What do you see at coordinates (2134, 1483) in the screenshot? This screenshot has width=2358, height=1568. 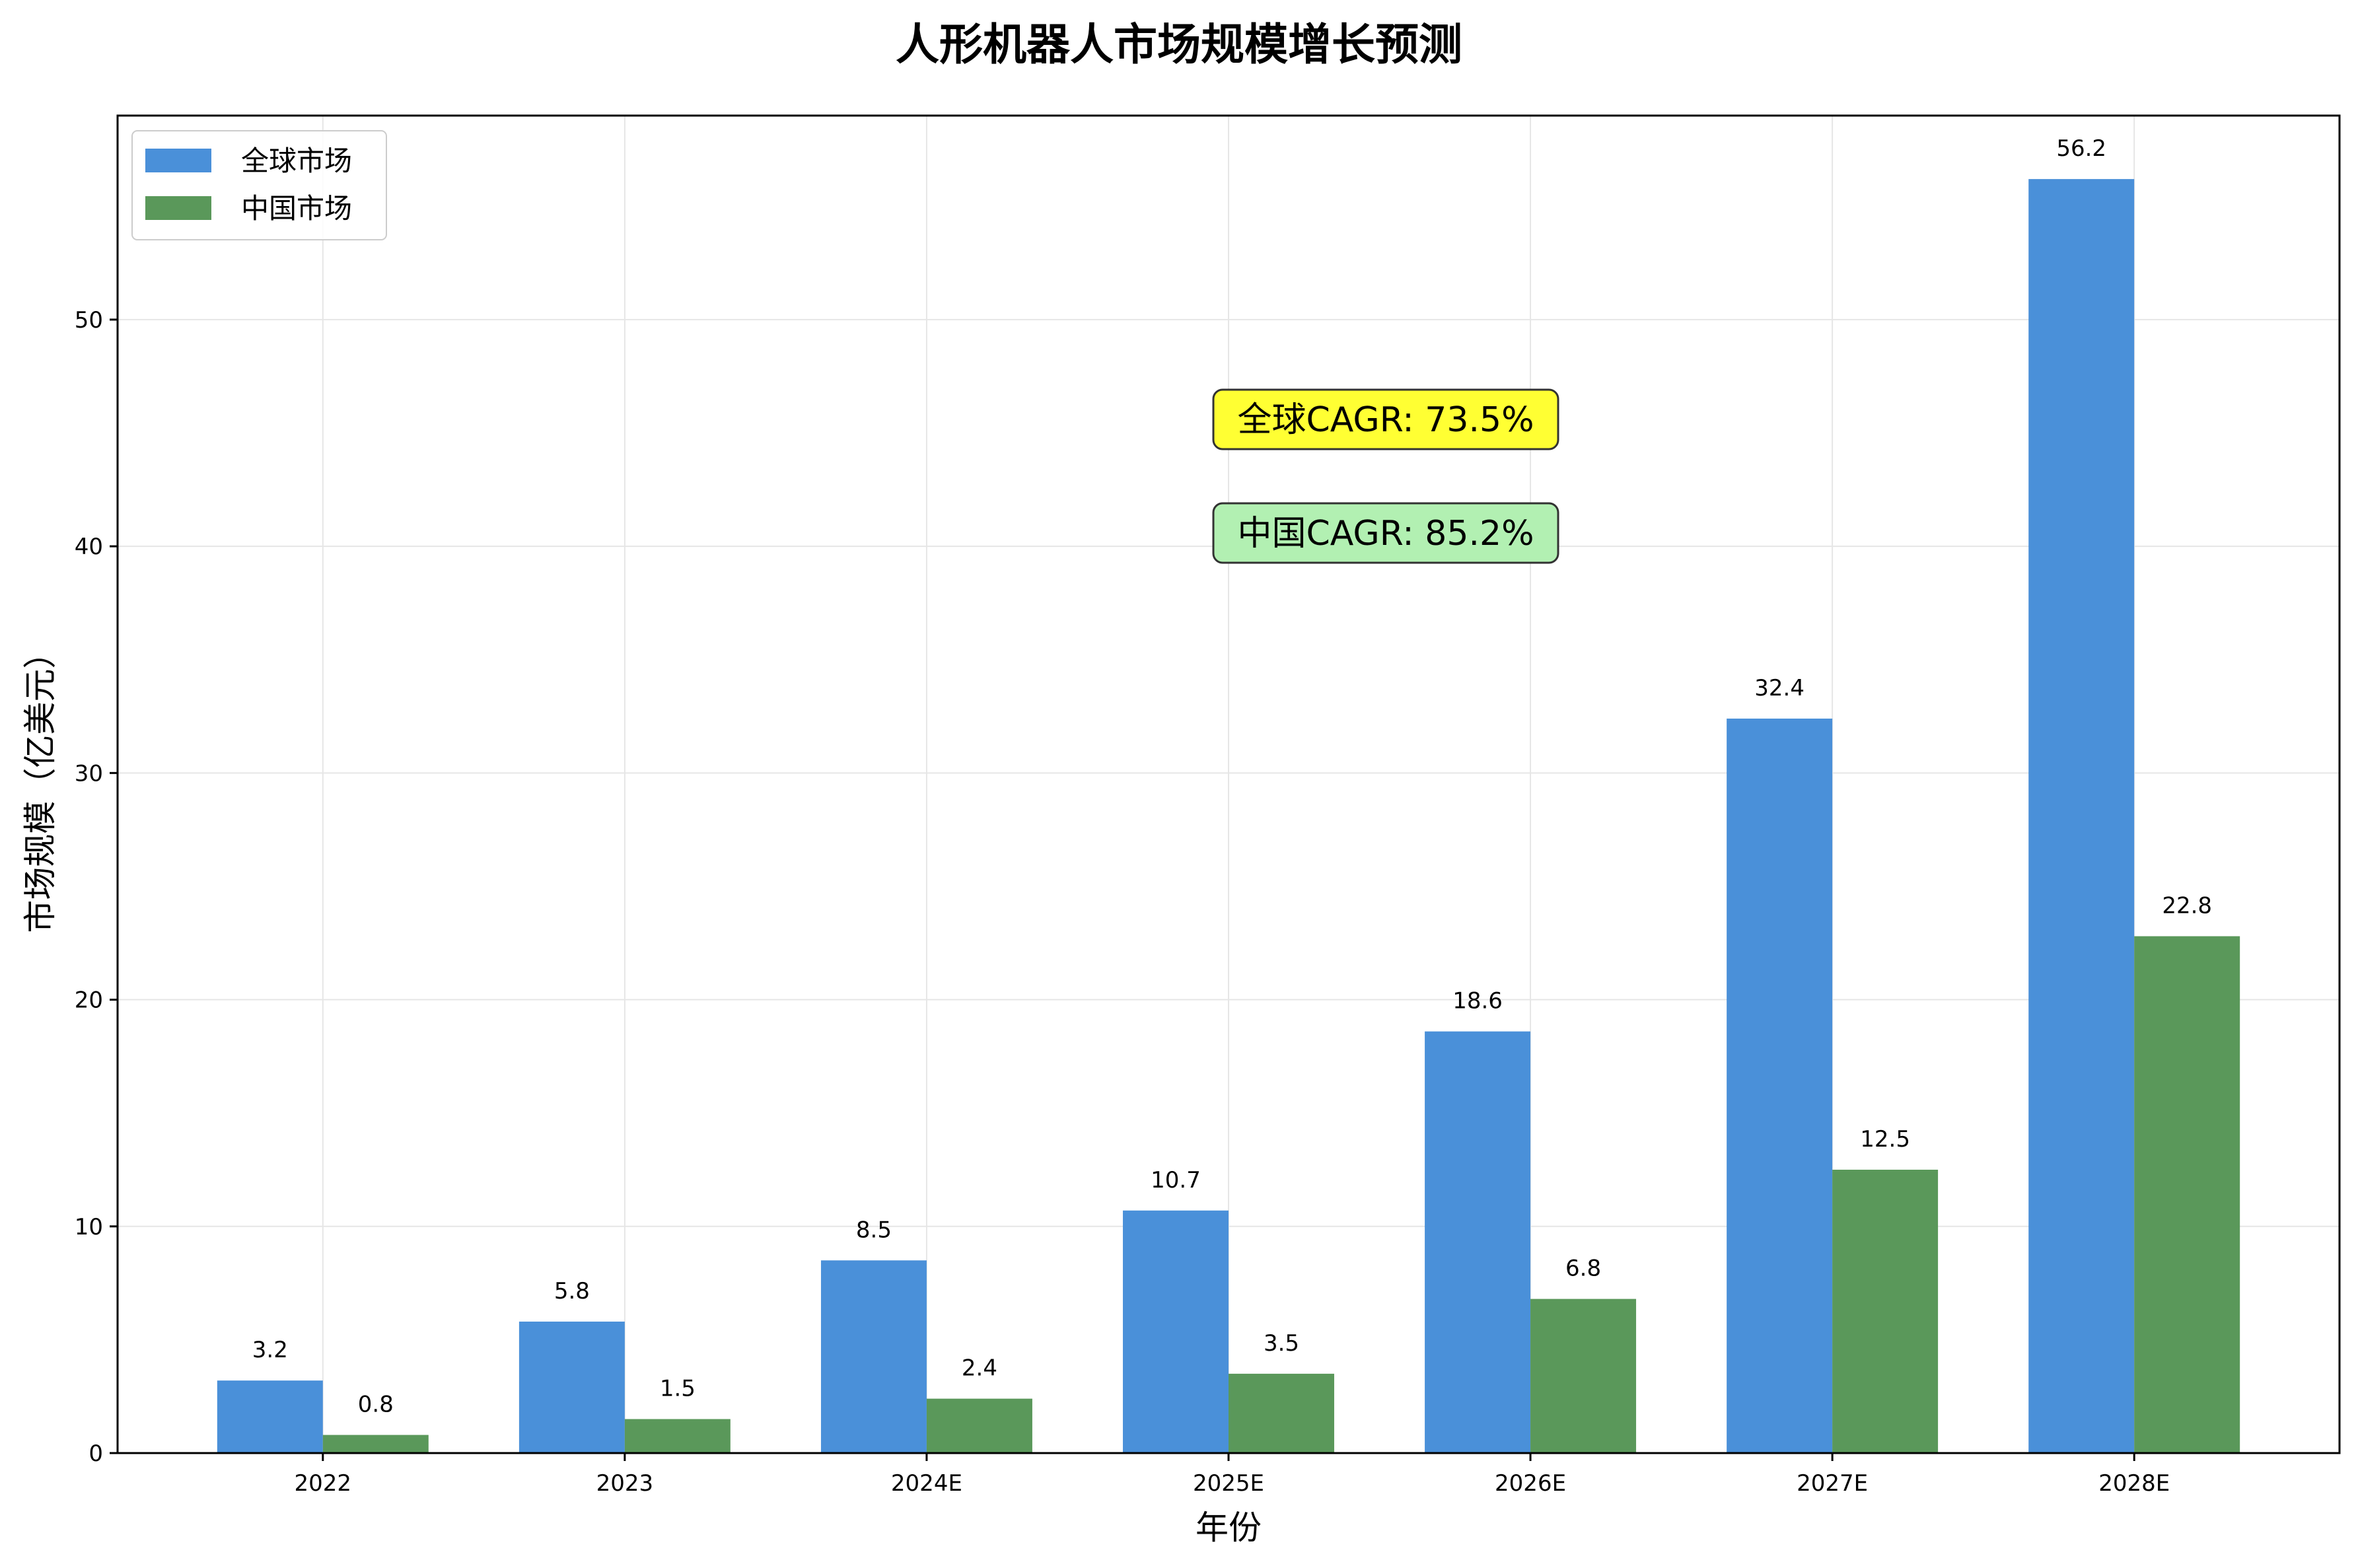 I see `x-tick-label-2028e: 2028E` at bounding box center [2134, 1483].